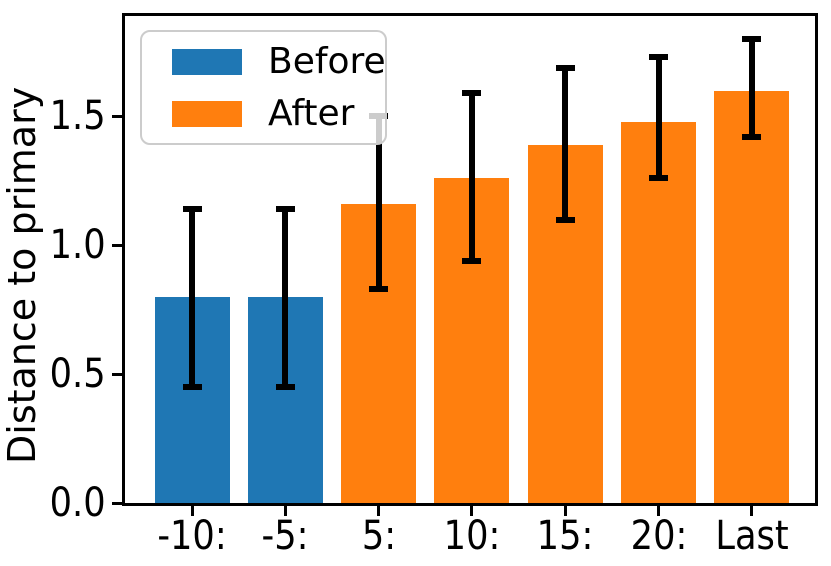  What do you see at coordinates (378, 536) in the screenshot?
I see `x-tick-label: 5:` at bounding box center [378, 536].